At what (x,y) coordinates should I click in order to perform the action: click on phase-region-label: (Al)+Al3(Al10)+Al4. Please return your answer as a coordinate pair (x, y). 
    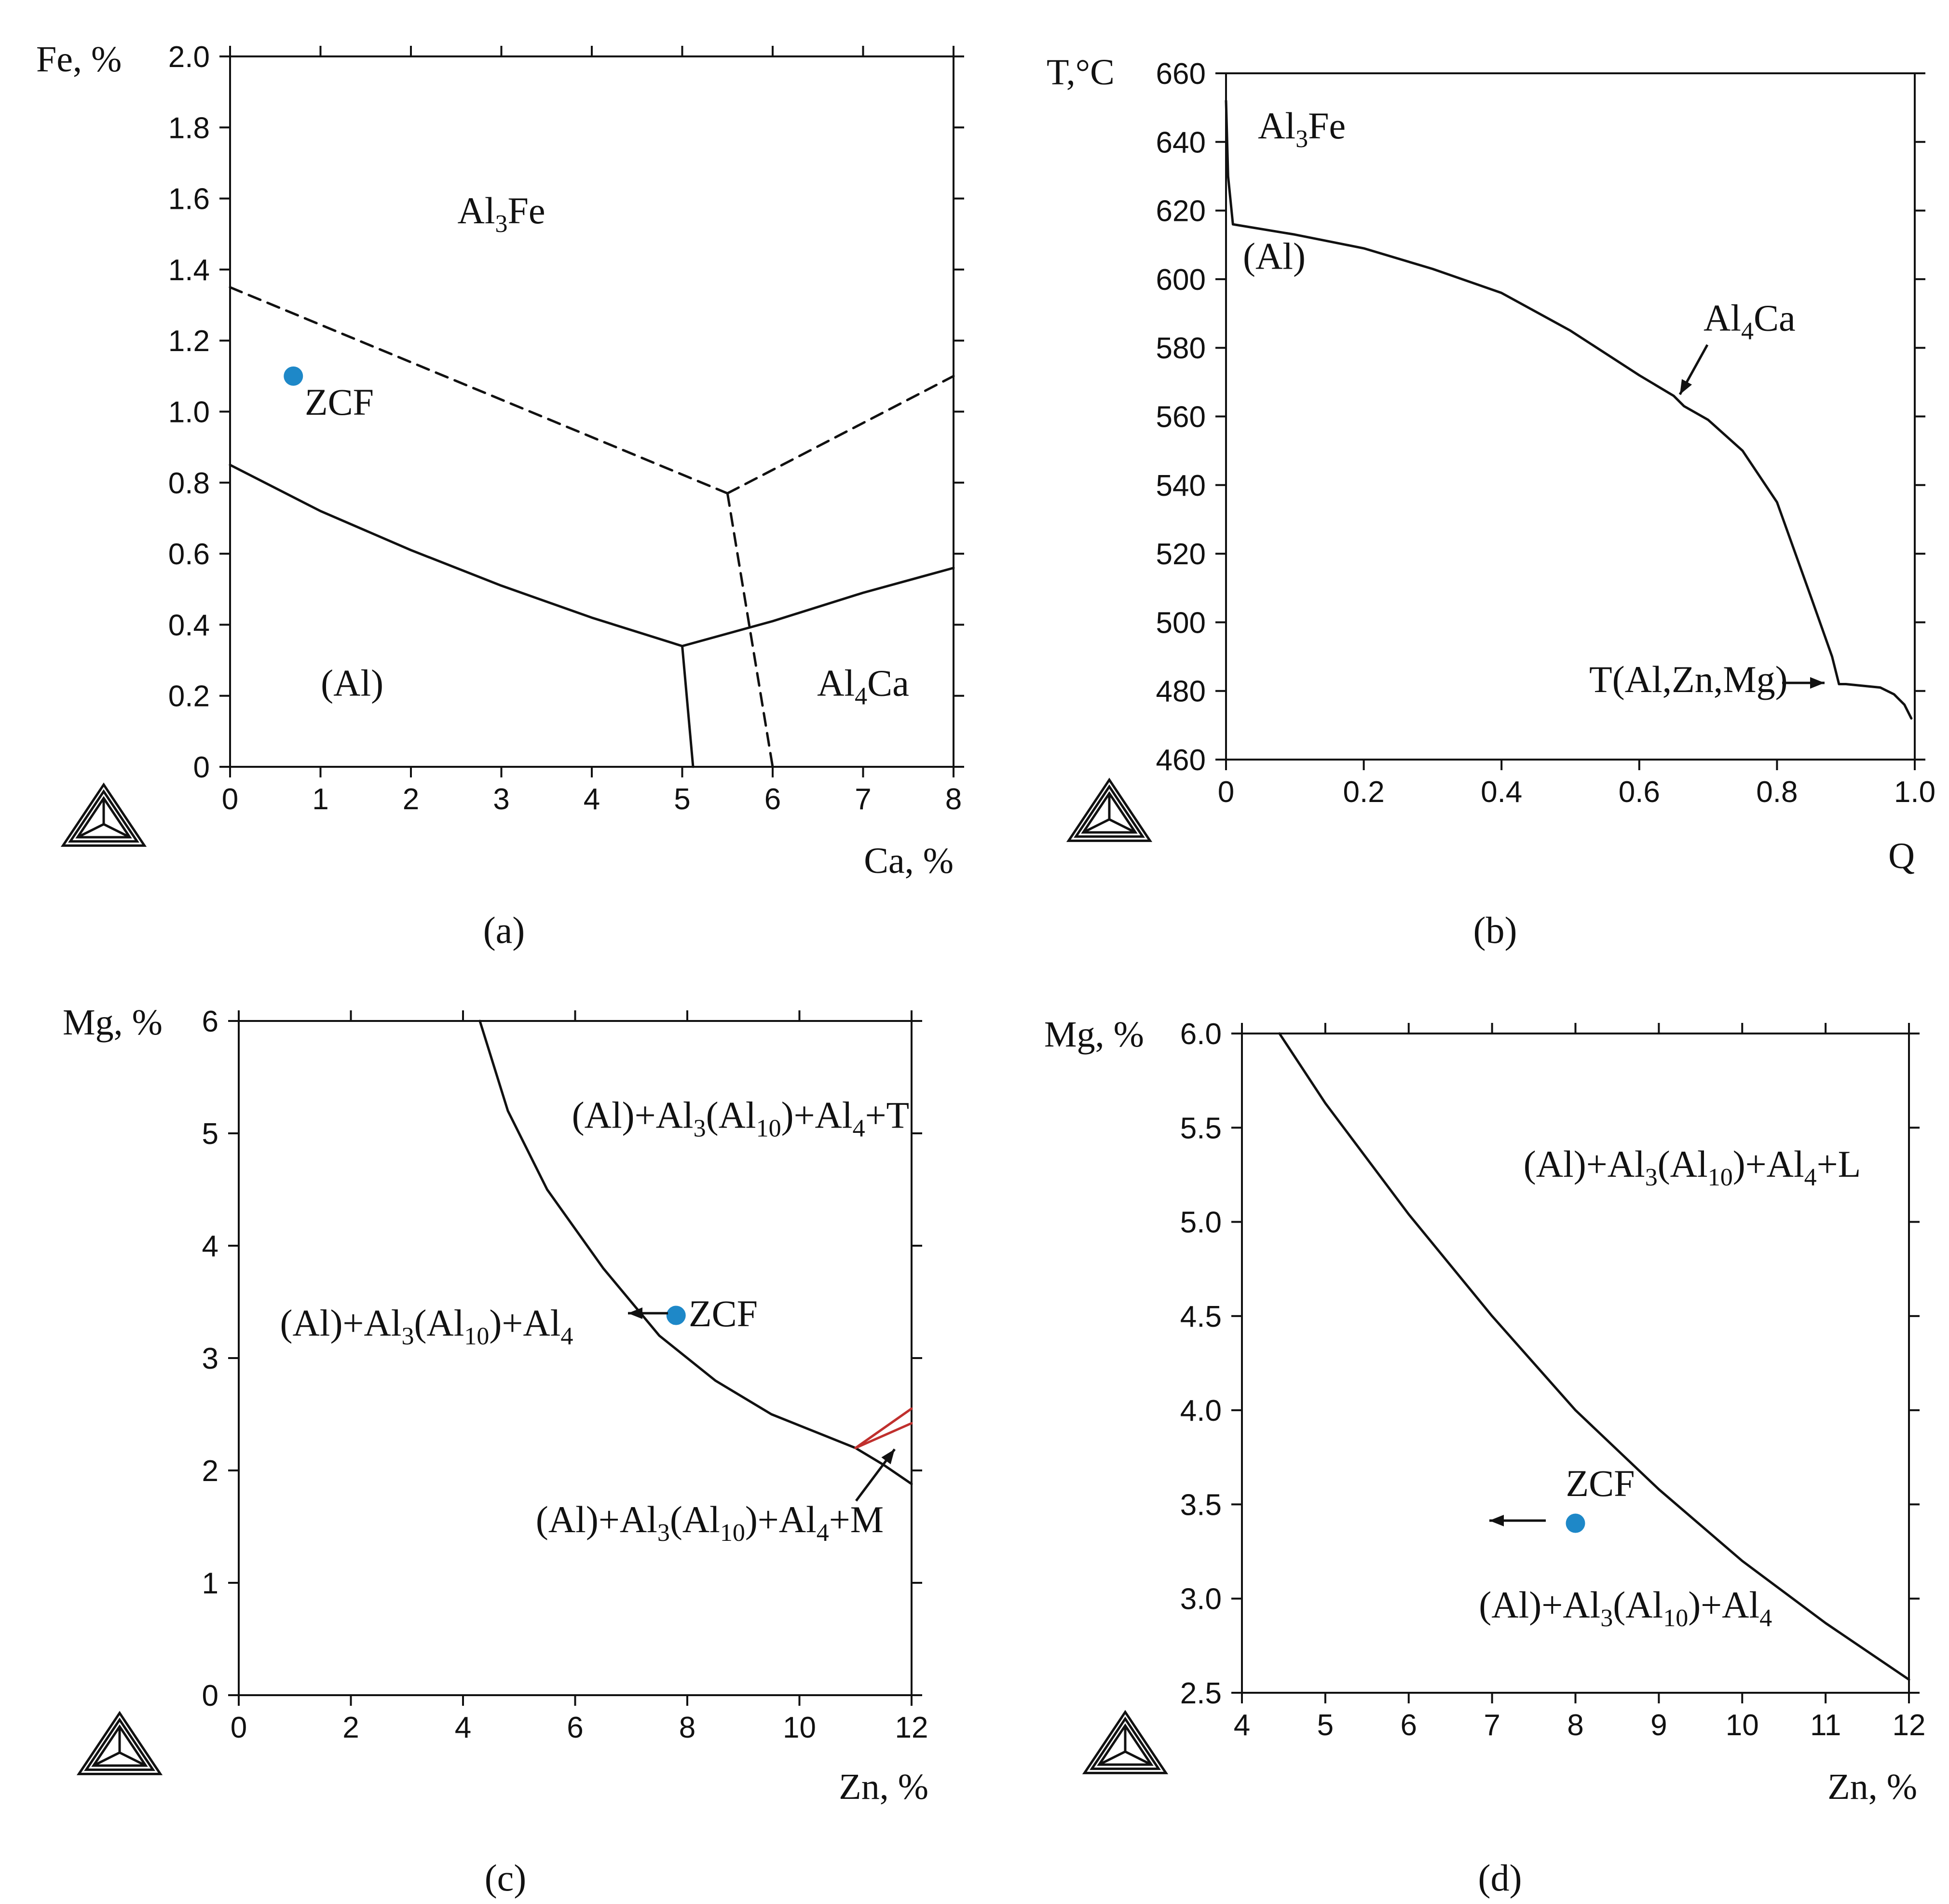
    Looking at the image, I should click on (1626, 1608).